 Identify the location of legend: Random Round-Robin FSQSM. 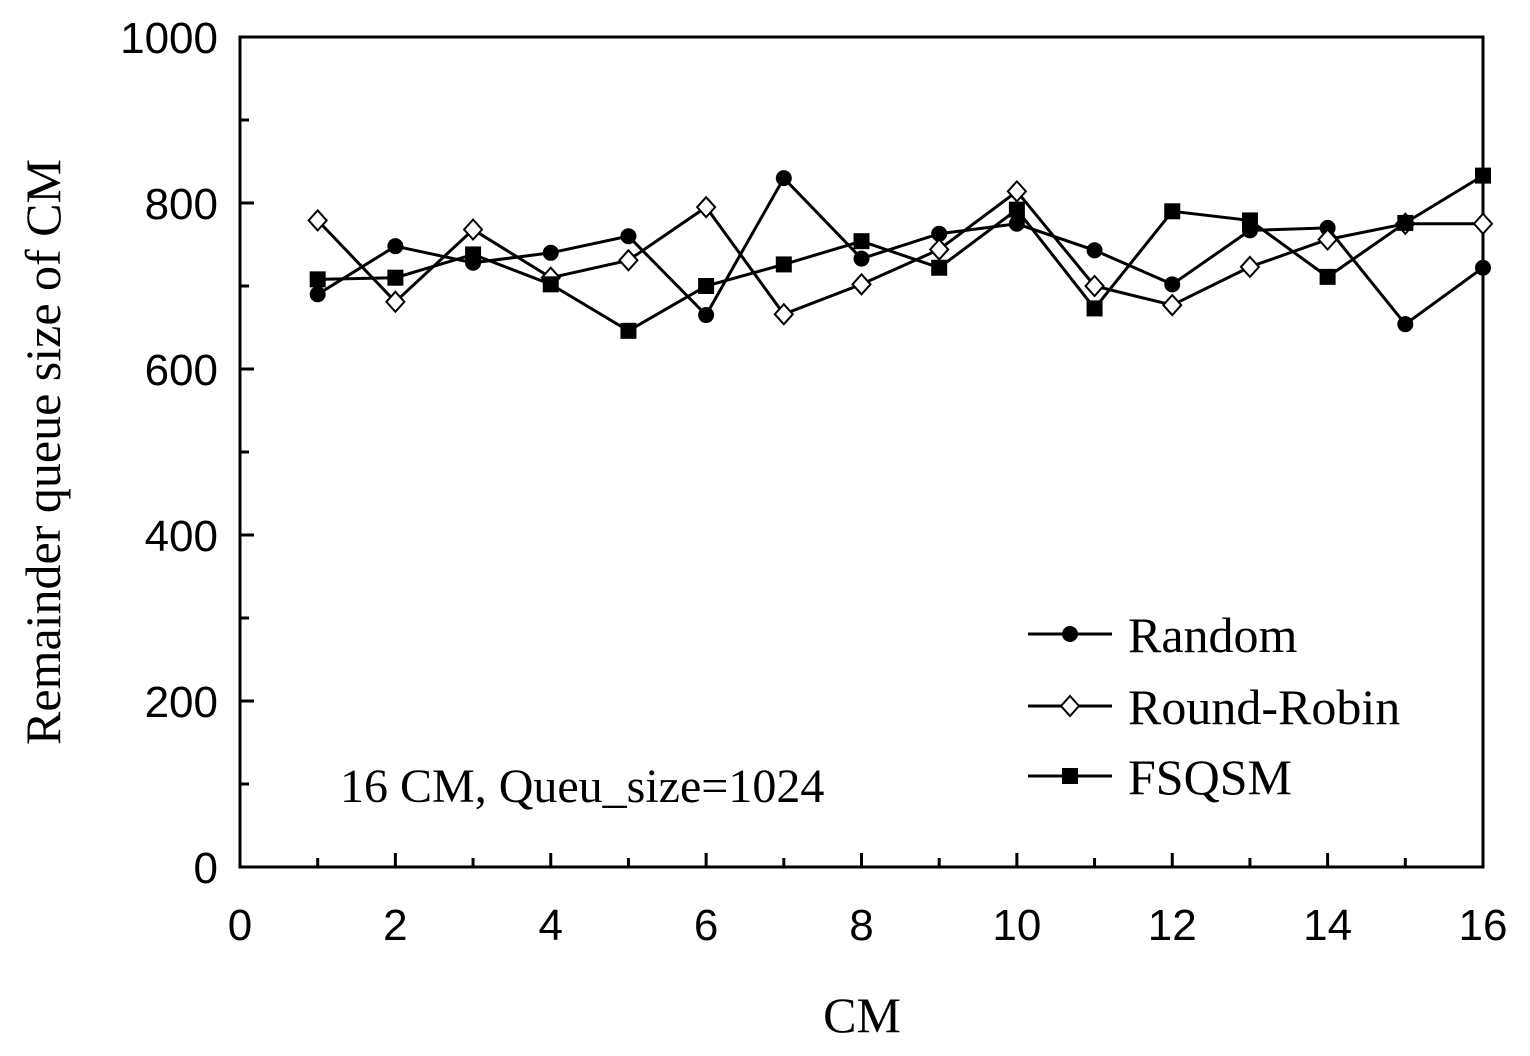
(1214, 706).